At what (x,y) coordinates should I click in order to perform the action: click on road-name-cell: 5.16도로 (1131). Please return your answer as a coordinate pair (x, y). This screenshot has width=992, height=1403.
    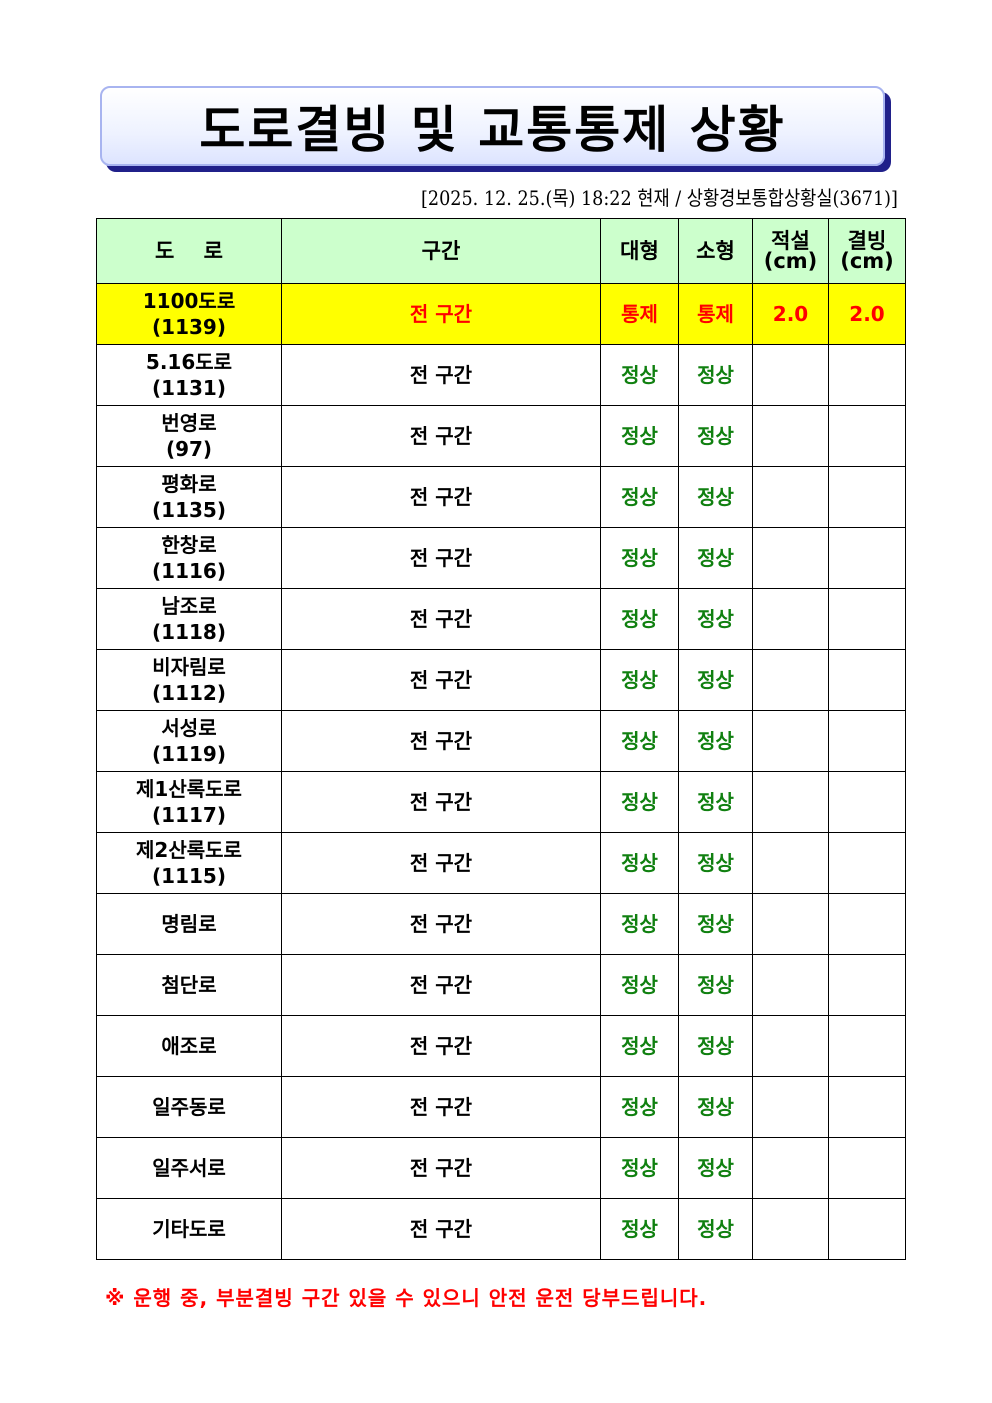
    Looking at the image, I should click on (189, 375).